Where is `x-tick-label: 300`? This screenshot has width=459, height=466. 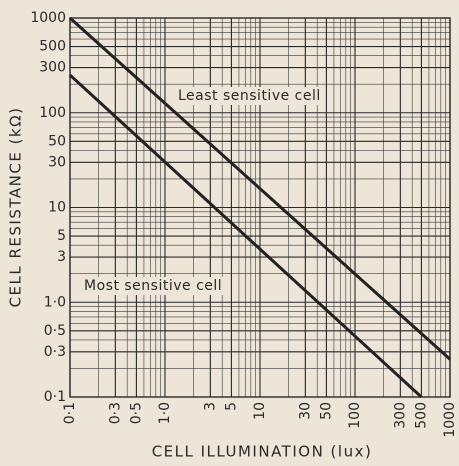 x-tick-label: 300 is located at coordinates (400, 415).